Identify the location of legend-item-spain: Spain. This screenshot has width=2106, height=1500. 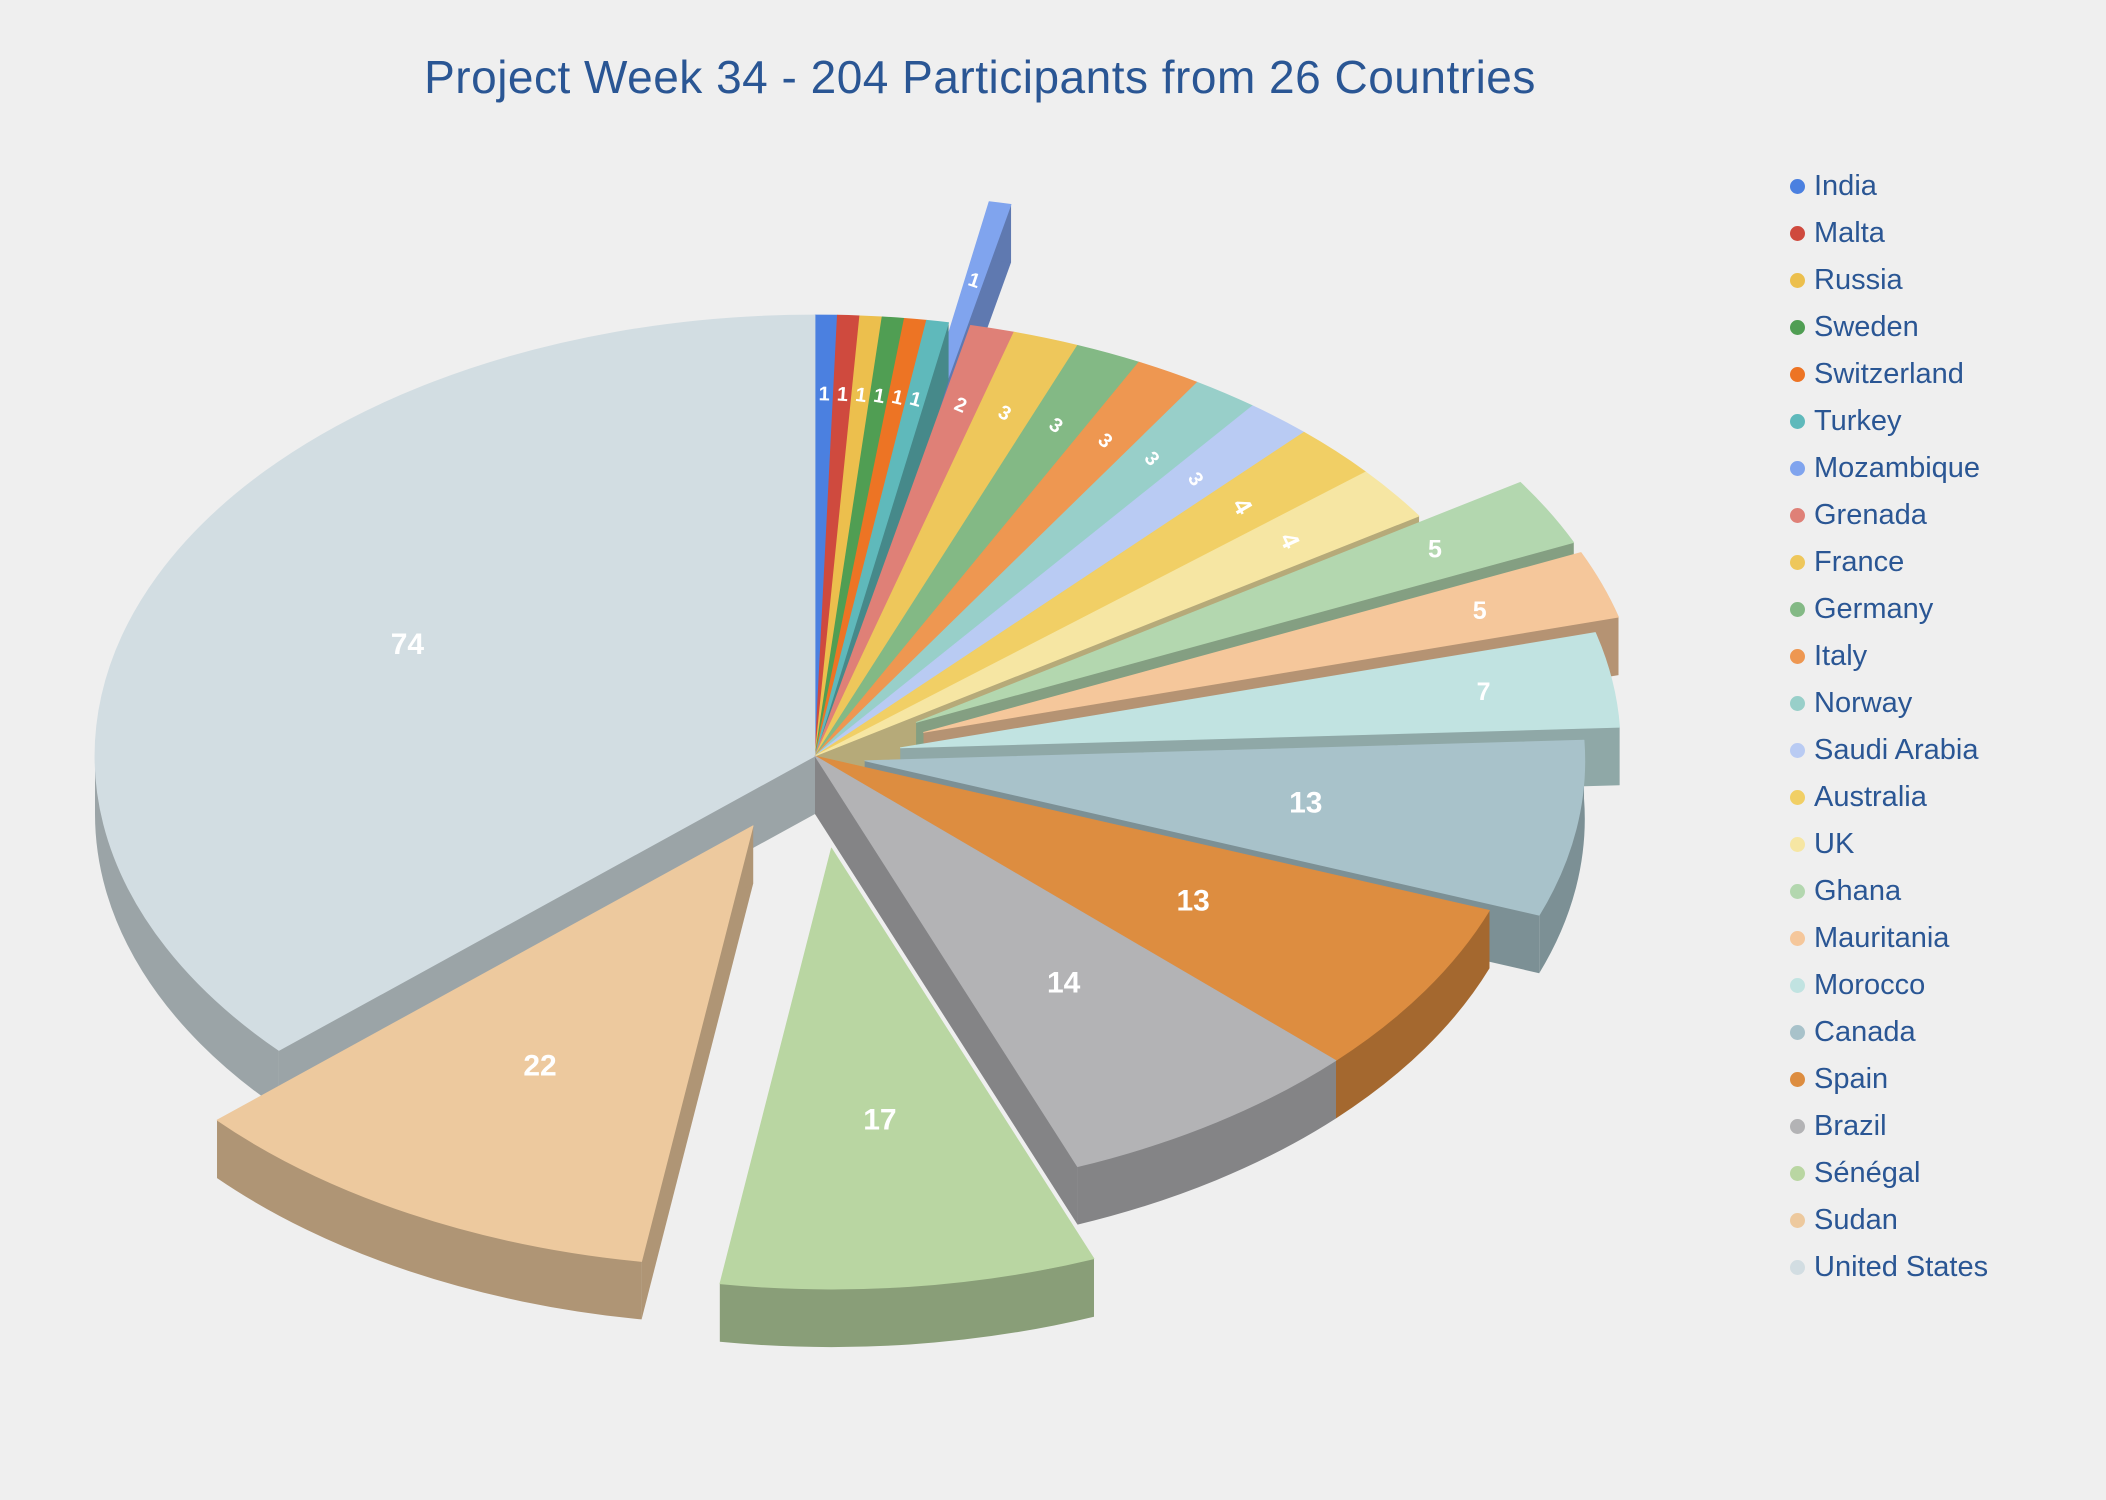
(1889, 1079).